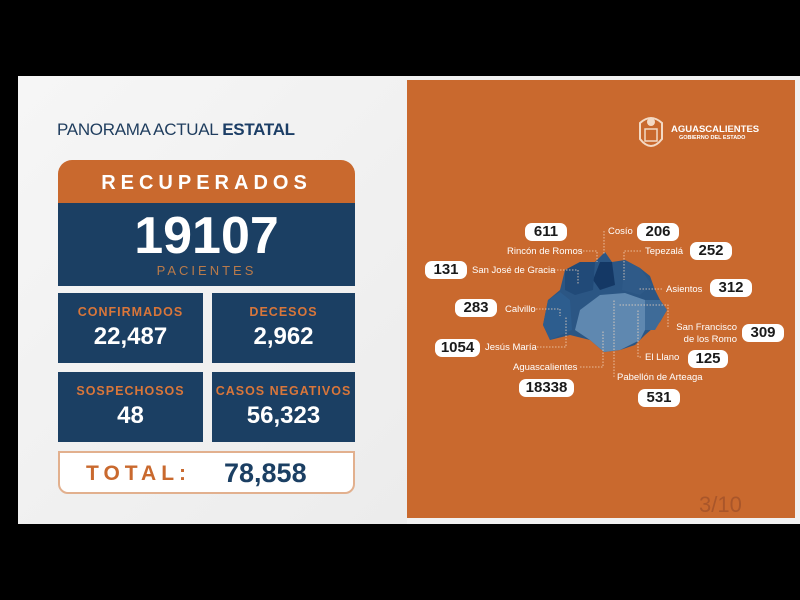  I want to click on total-box: TOTAL: 78,858, so click(206, 472).